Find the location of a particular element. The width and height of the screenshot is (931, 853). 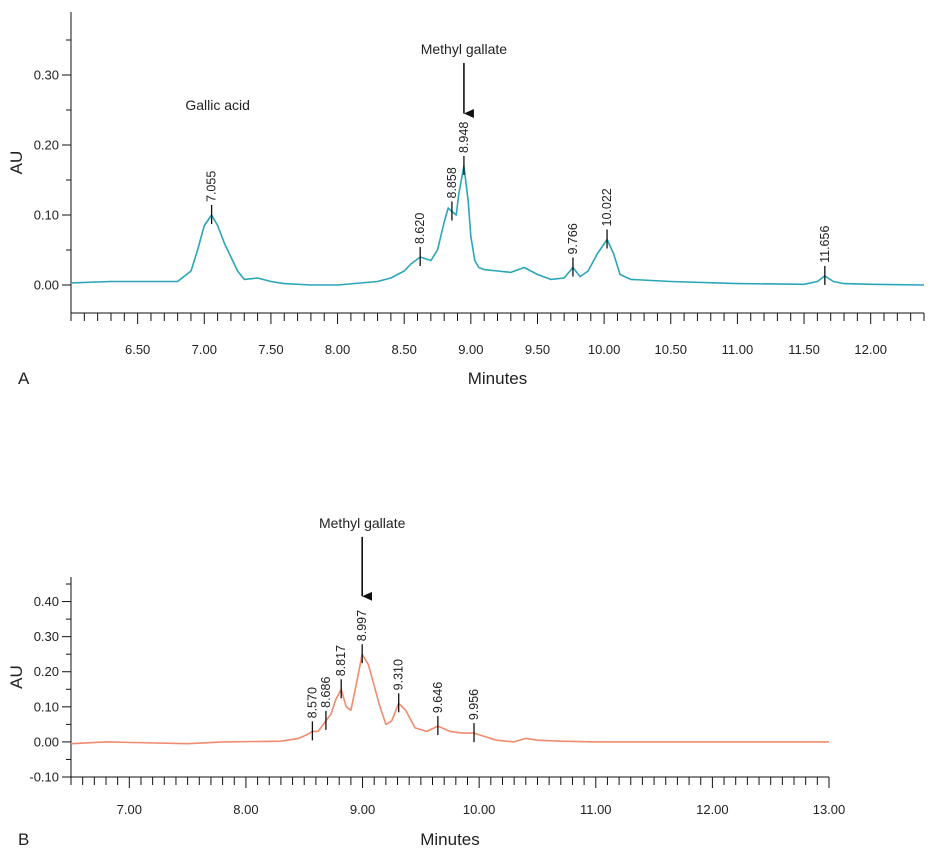

peak-retention-label: 8.620 is located at coordinates (420, 228).